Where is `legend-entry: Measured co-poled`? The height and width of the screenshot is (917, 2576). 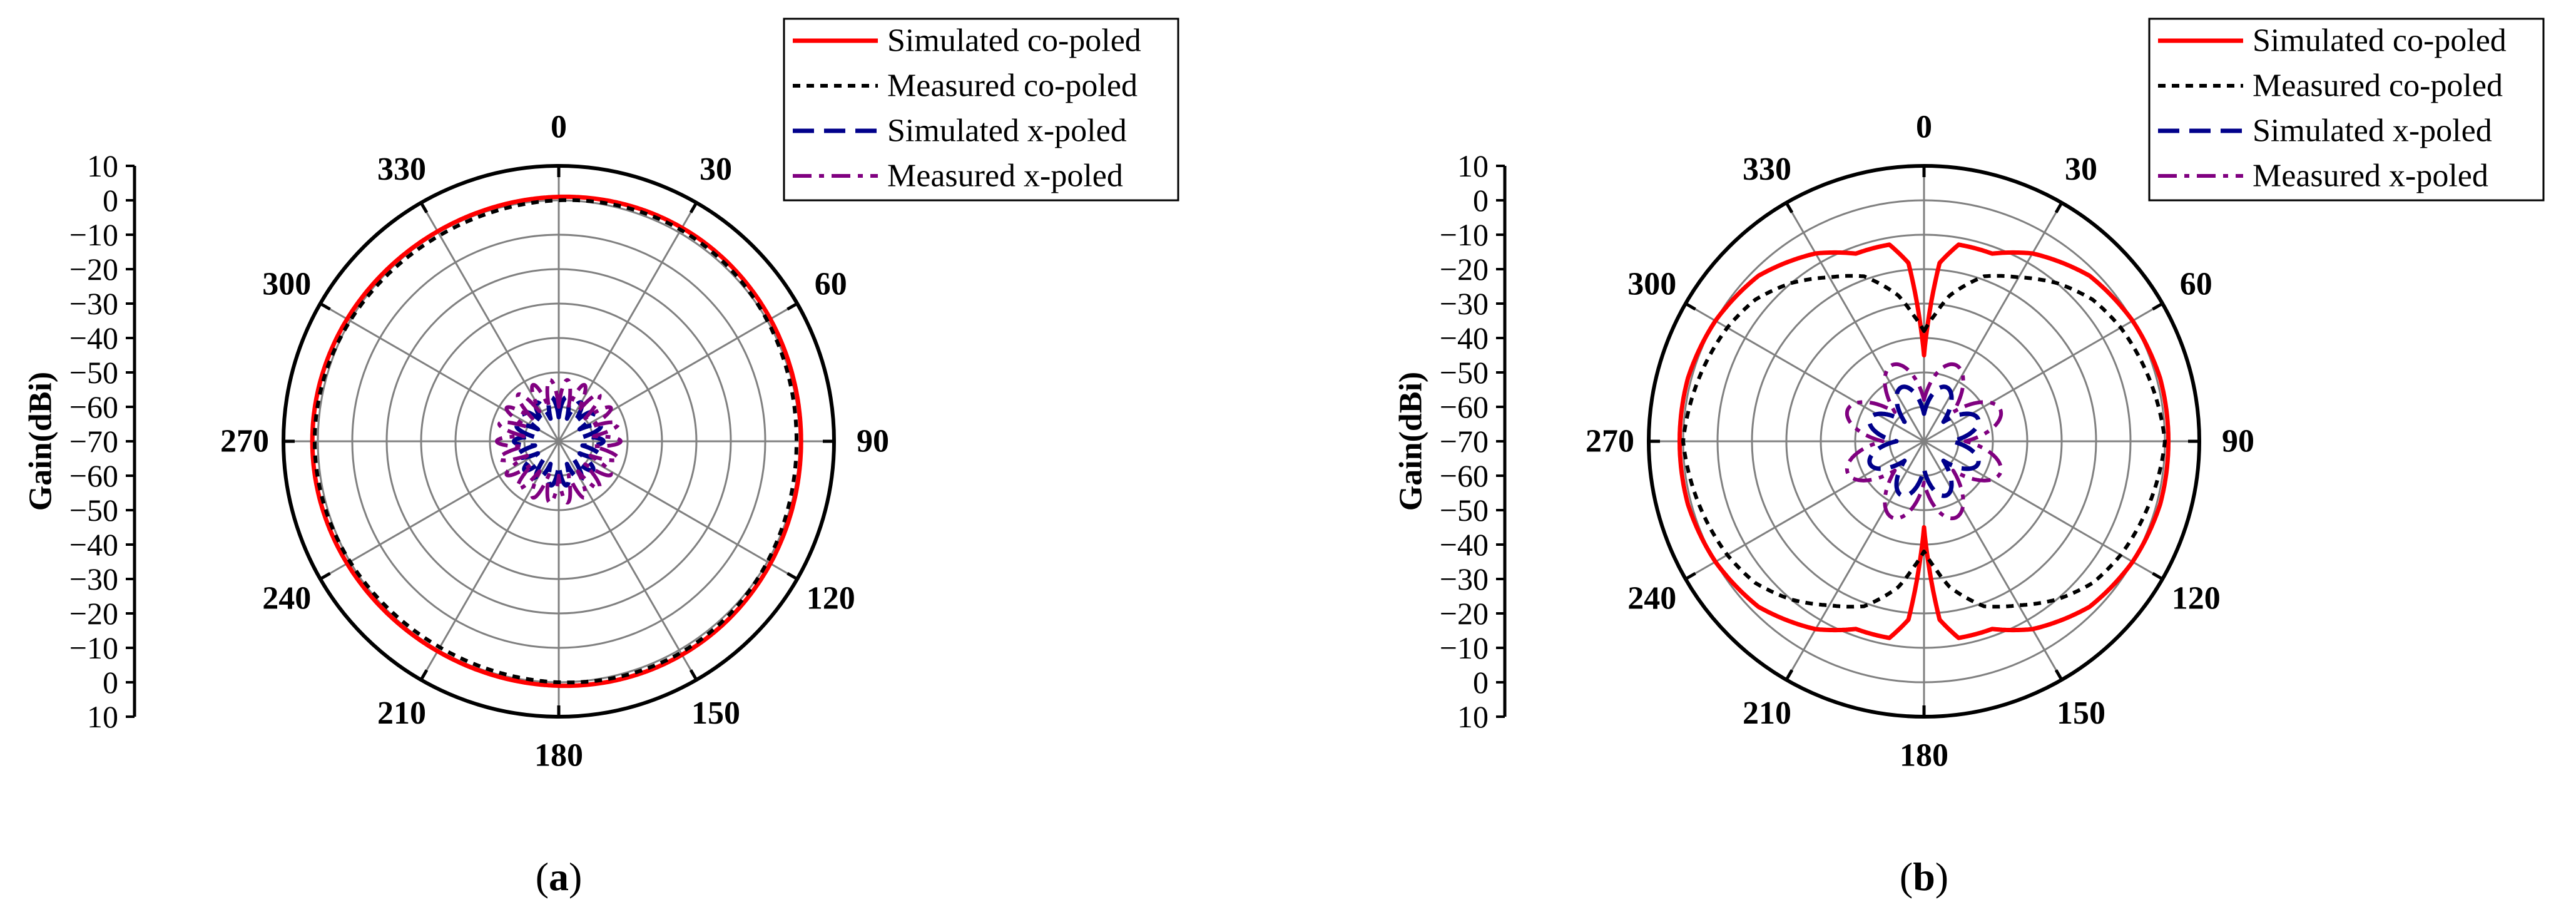
legend-entry: Measured co-poled is located at coordinates (2378, 86).